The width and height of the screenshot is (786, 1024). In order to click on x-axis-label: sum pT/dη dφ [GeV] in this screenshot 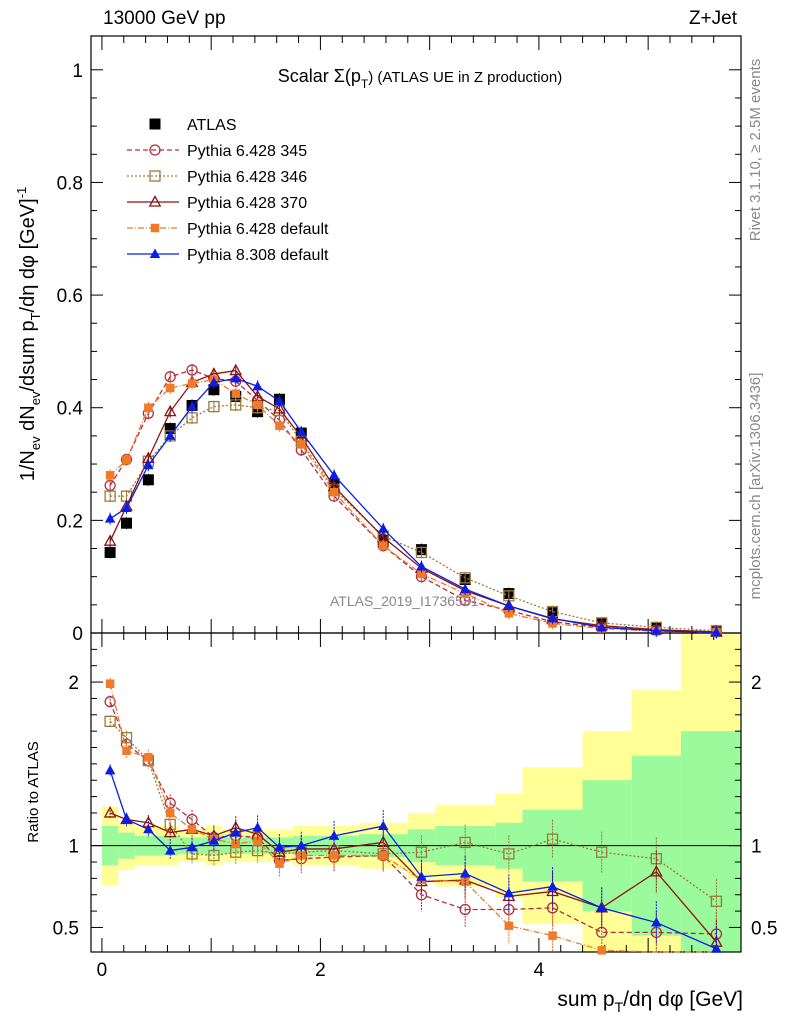, I will do `click(650, 1001)`.